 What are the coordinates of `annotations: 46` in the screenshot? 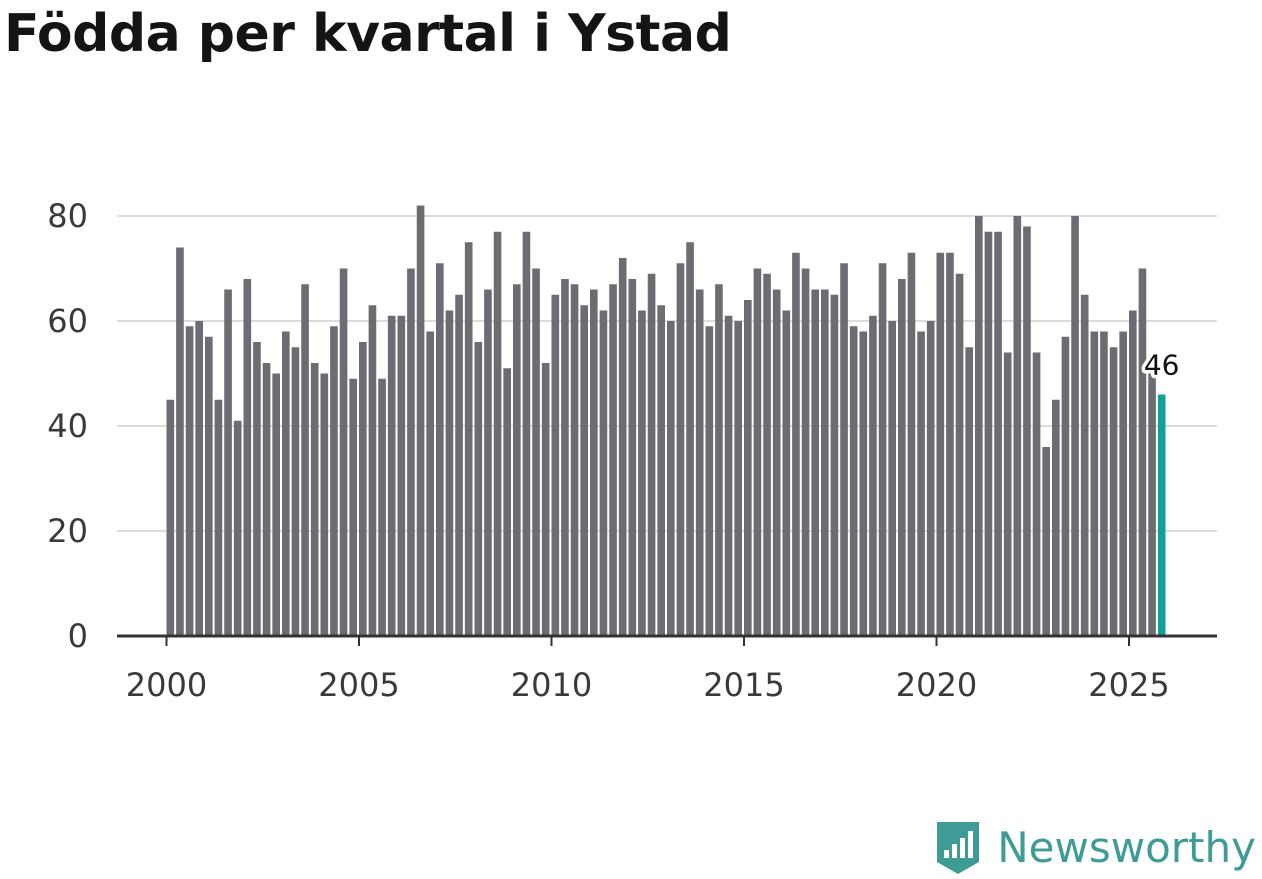 It's located at (1161, 365).